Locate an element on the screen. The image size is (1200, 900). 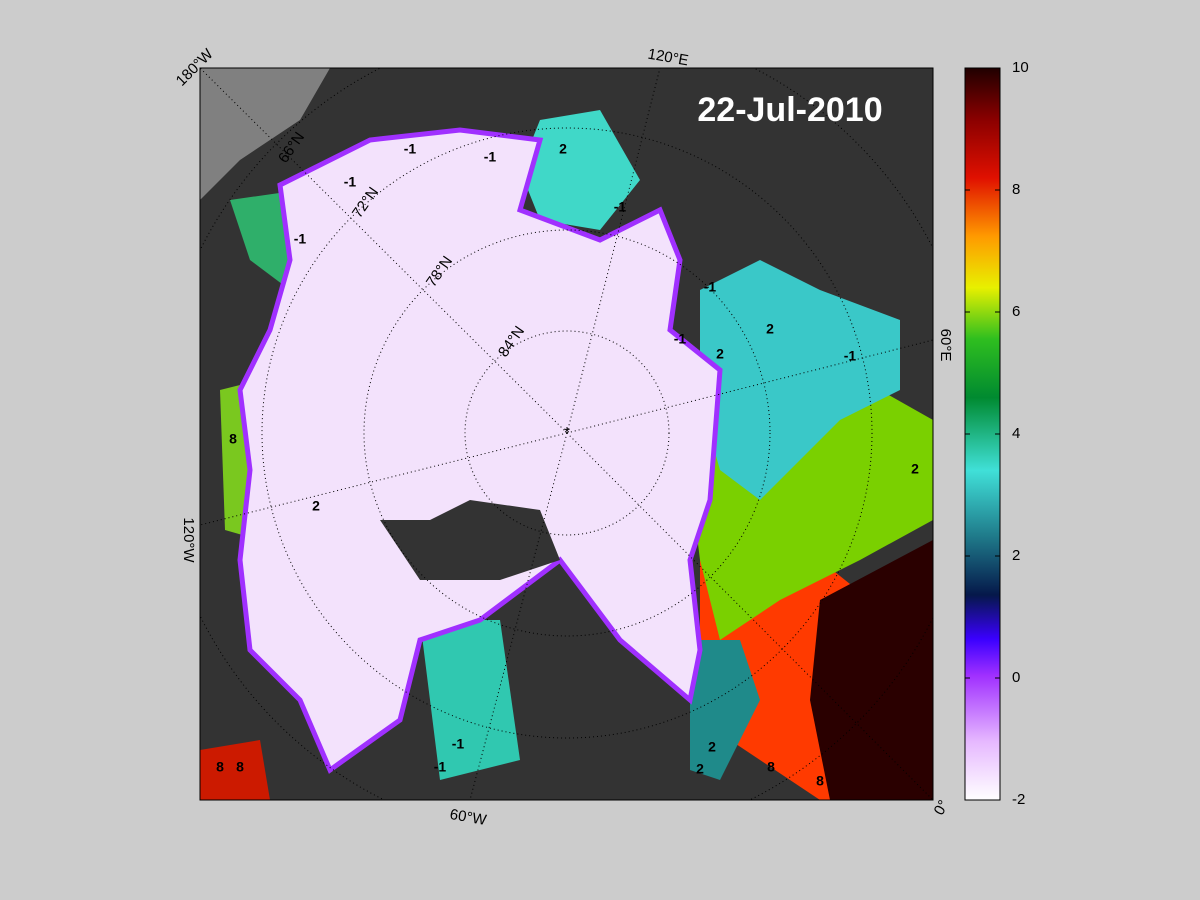
cyan-ocean is located at coordinates (800, 380).